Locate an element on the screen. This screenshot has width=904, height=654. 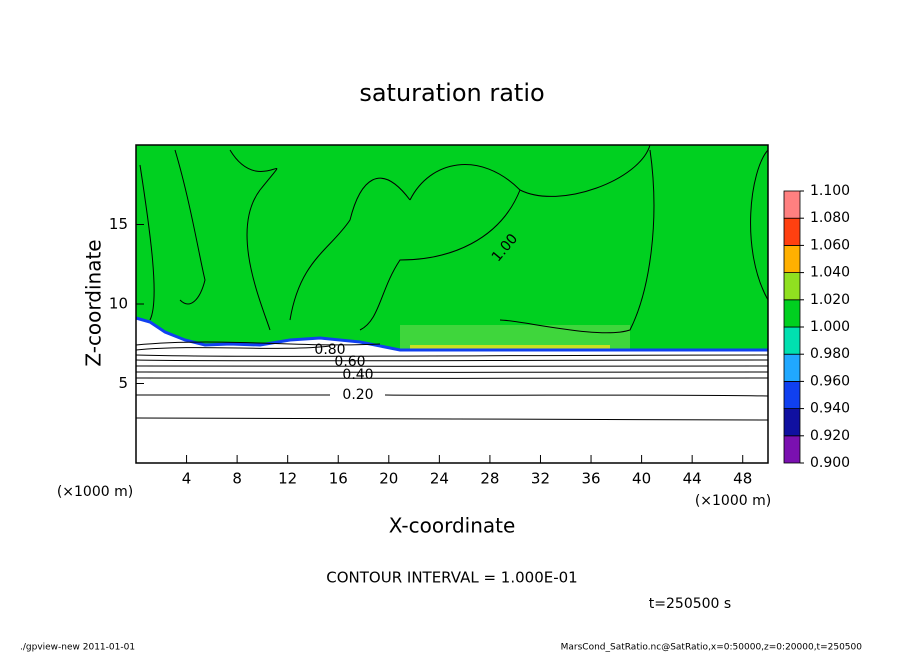
edge is located at coordinates (451, 334).